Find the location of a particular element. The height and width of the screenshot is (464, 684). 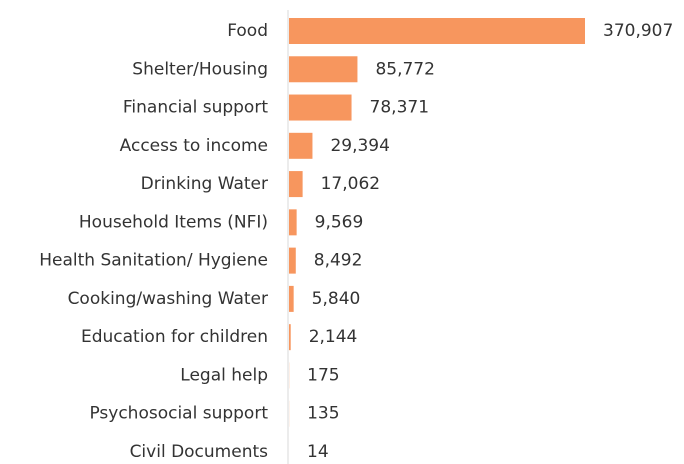

value-label: 175 is located at coordinates (323, 375).